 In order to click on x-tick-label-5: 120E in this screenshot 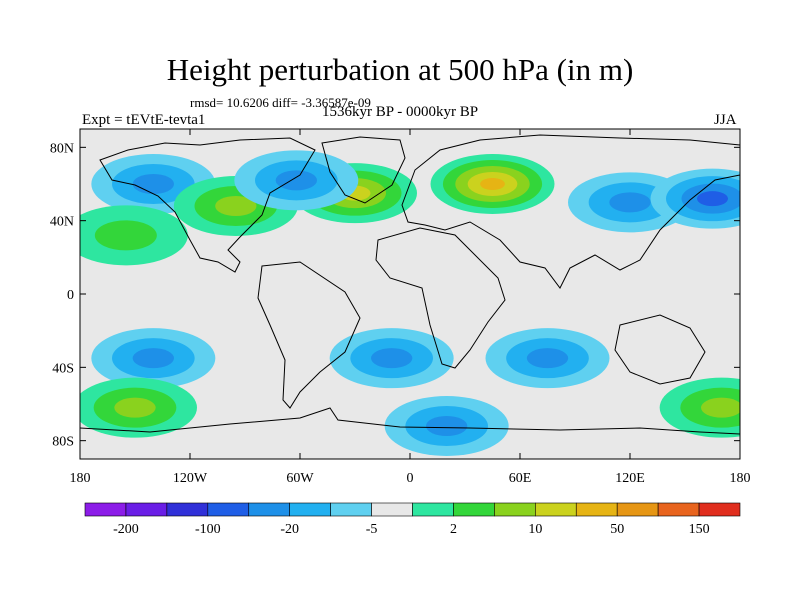, I will do `click(630, 478)`.